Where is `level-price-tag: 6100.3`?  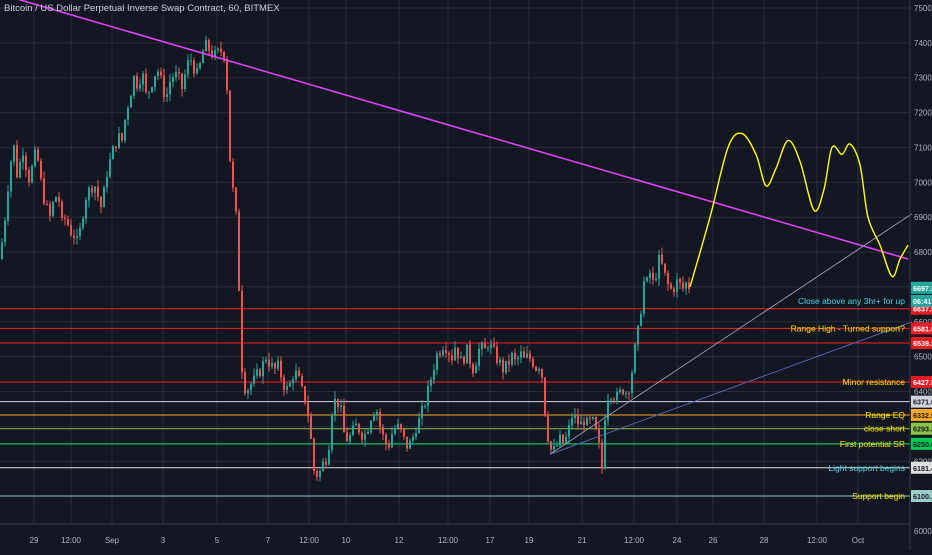
level-price-tag: 6100.3 is located at coordinates (922, 496).